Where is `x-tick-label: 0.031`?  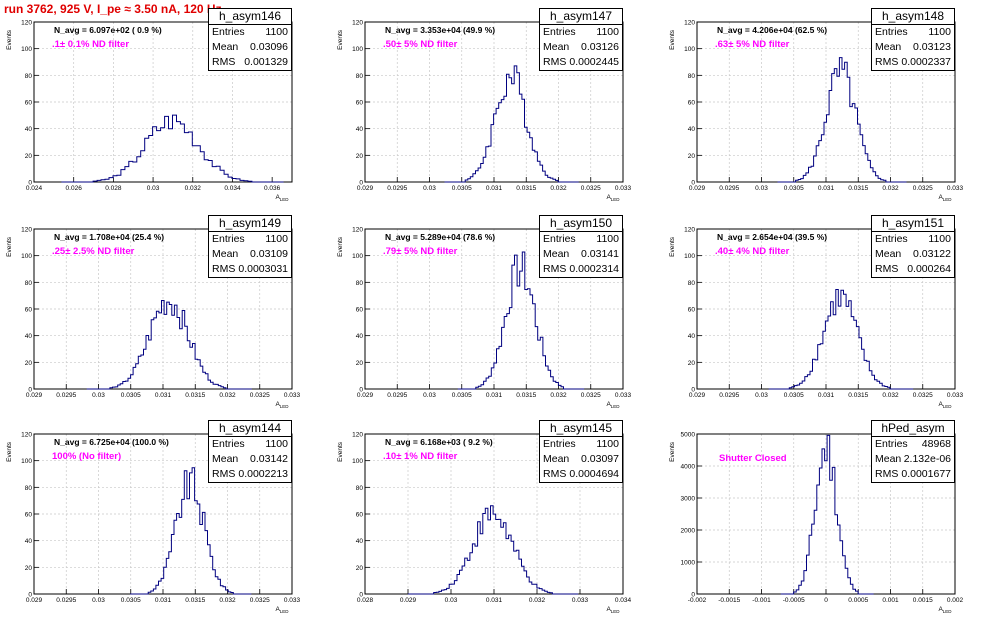
x-tick-label: 0.031 is located at coordinates (826, 395).